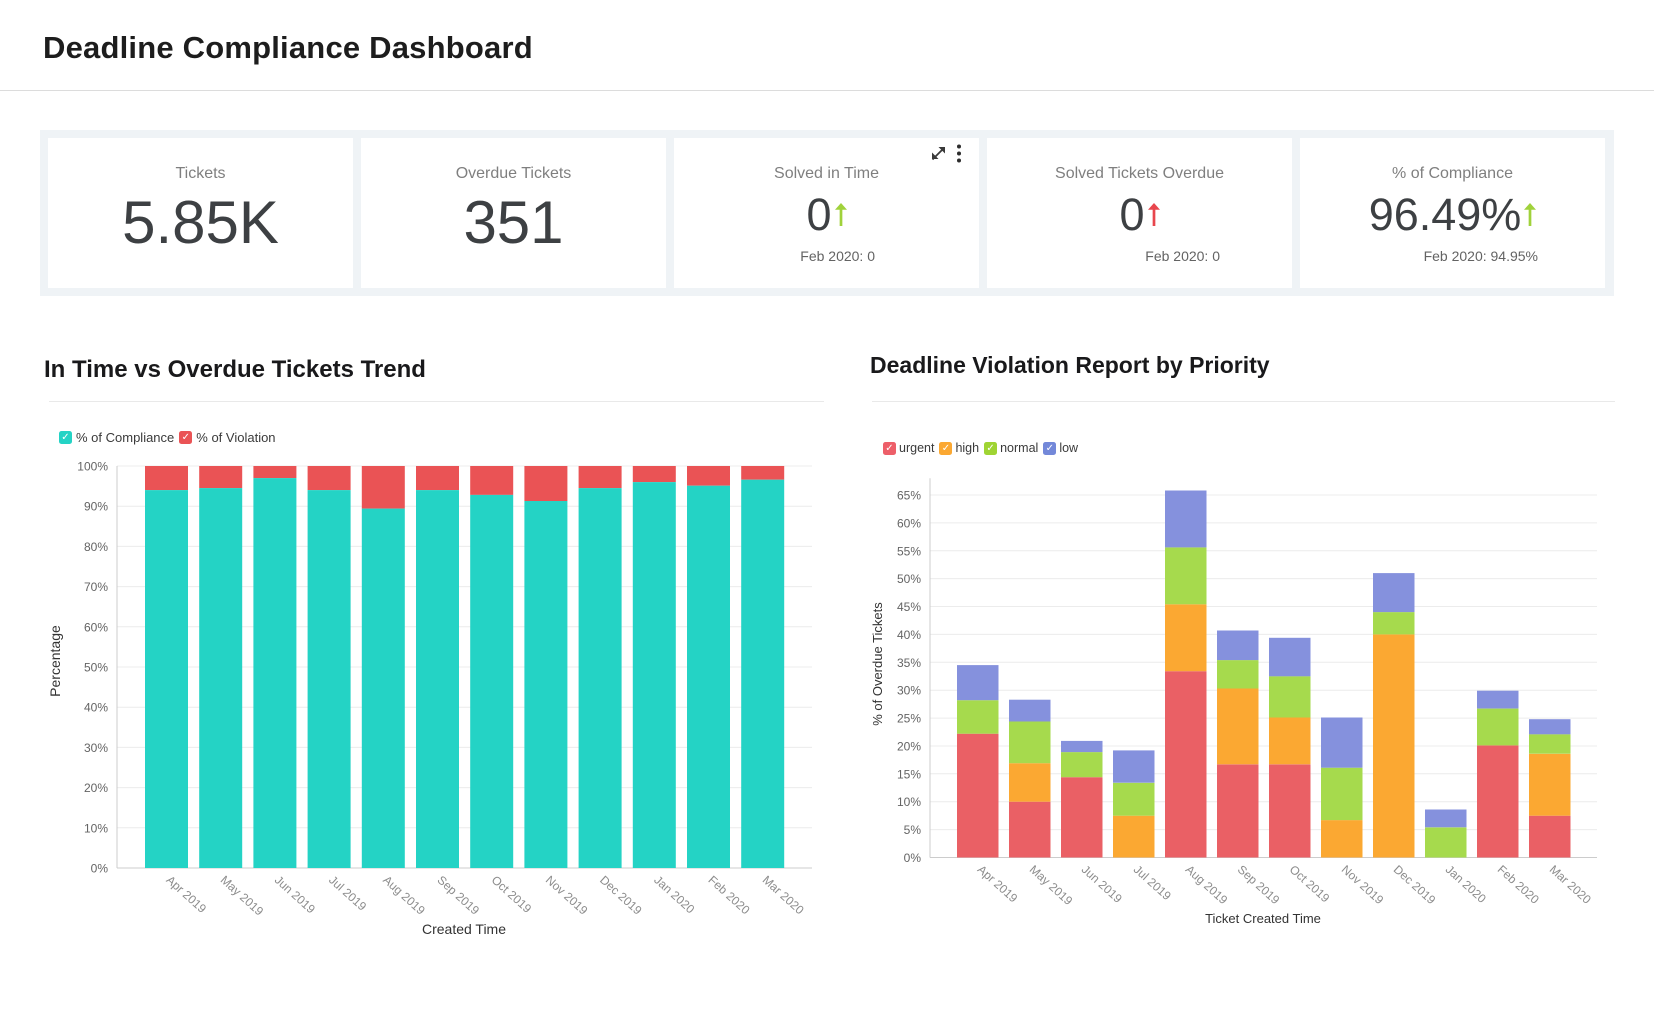 The width and height of the screenshot is (1654, 1018). I want to click on svg-text: 25%, so click(909, 719).